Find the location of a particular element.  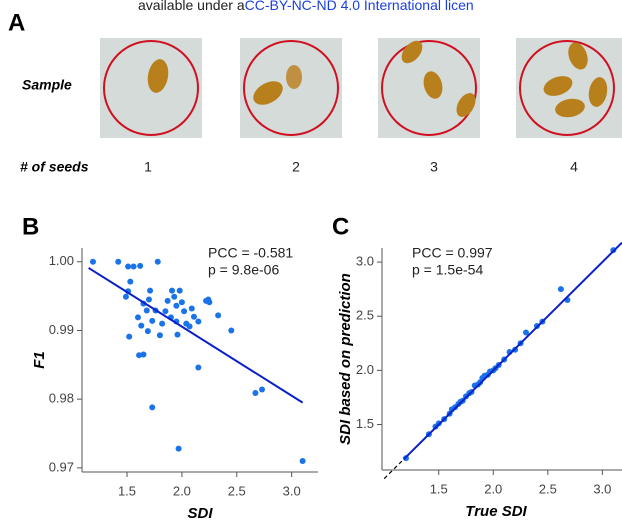

y-tick-label: 0.99 is located at coordinates (61, 329).